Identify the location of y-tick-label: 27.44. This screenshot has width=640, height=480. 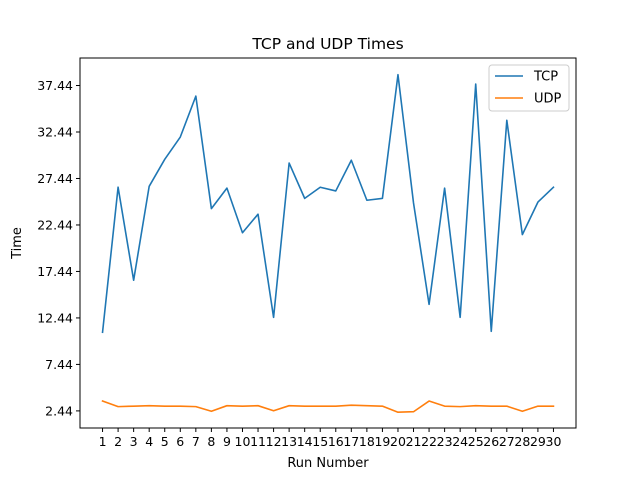
(55, 178).